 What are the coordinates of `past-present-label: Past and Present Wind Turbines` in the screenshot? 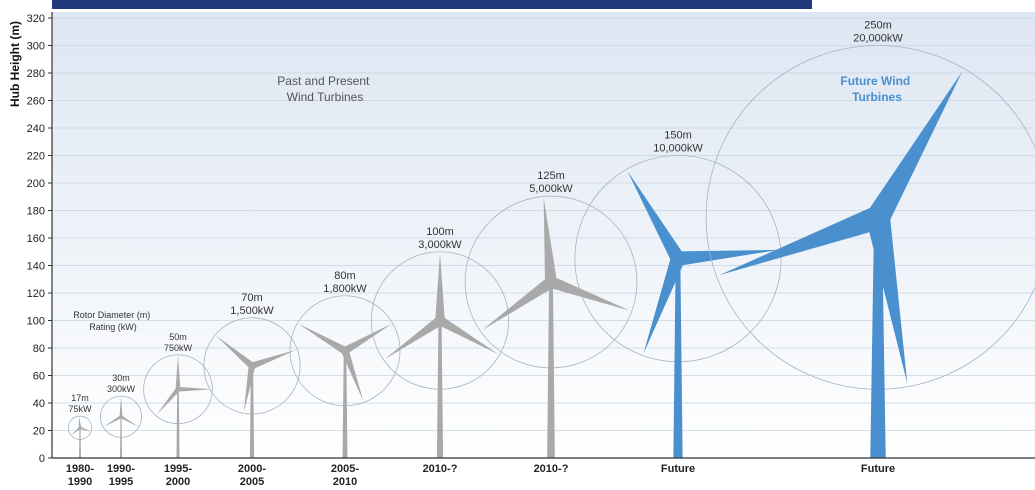 It's located at (324, 89).